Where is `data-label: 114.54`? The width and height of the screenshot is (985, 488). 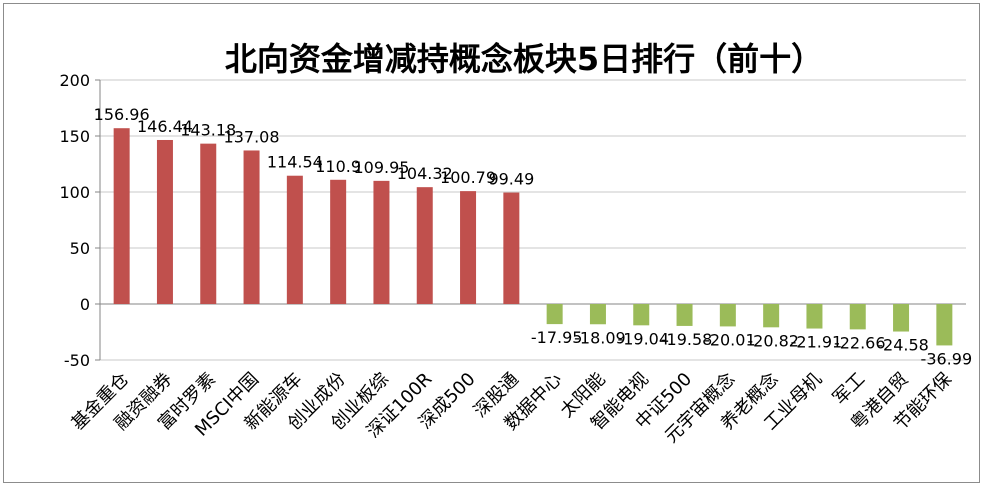
data-label: 114.54 is located at coordinates (295, 162).